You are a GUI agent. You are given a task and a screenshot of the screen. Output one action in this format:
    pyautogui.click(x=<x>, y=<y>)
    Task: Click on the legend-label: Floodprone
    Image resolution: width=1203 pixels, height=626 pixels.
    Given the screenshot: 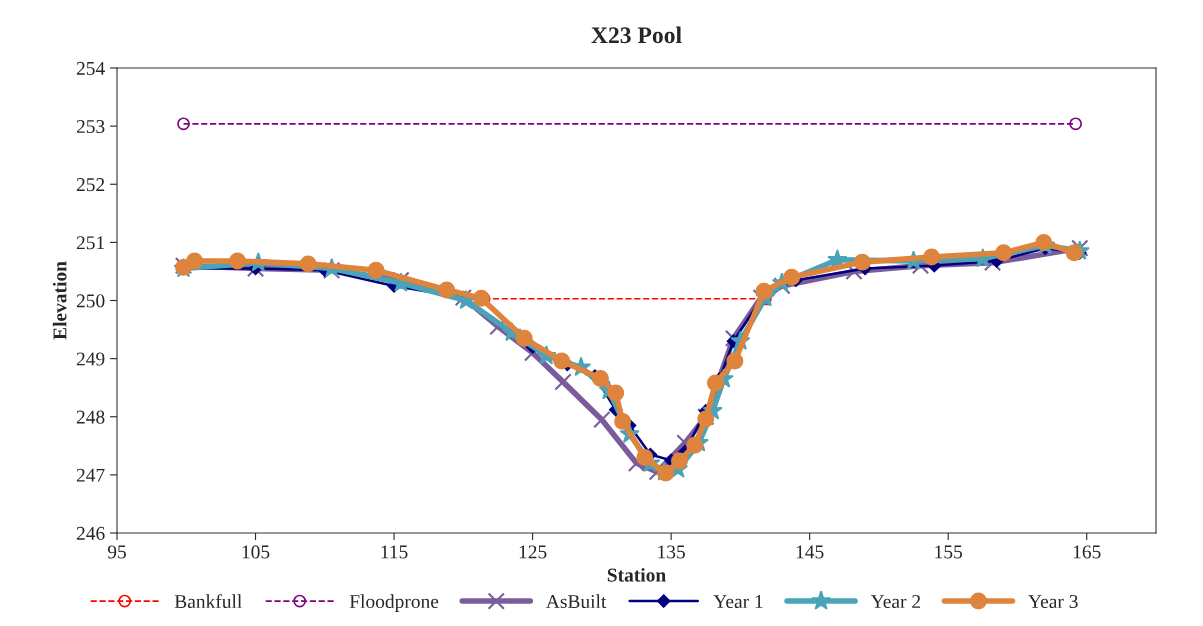 What is the action you would take?
    pyautogui.click(x=394, y=603)
    